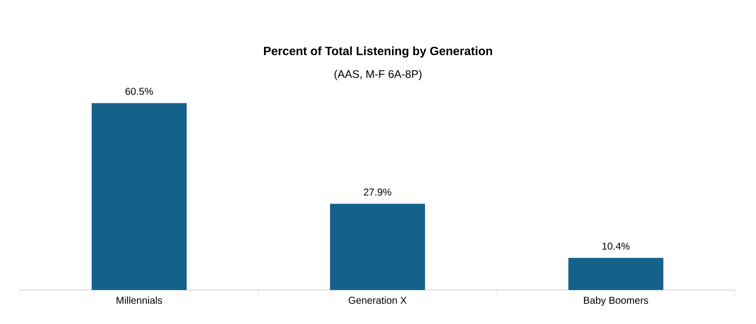 The image size is (756, 324). Describe the element at coordinates (139, 300) in the screenshot. I see `x-tick-label: Millennials` at that location.